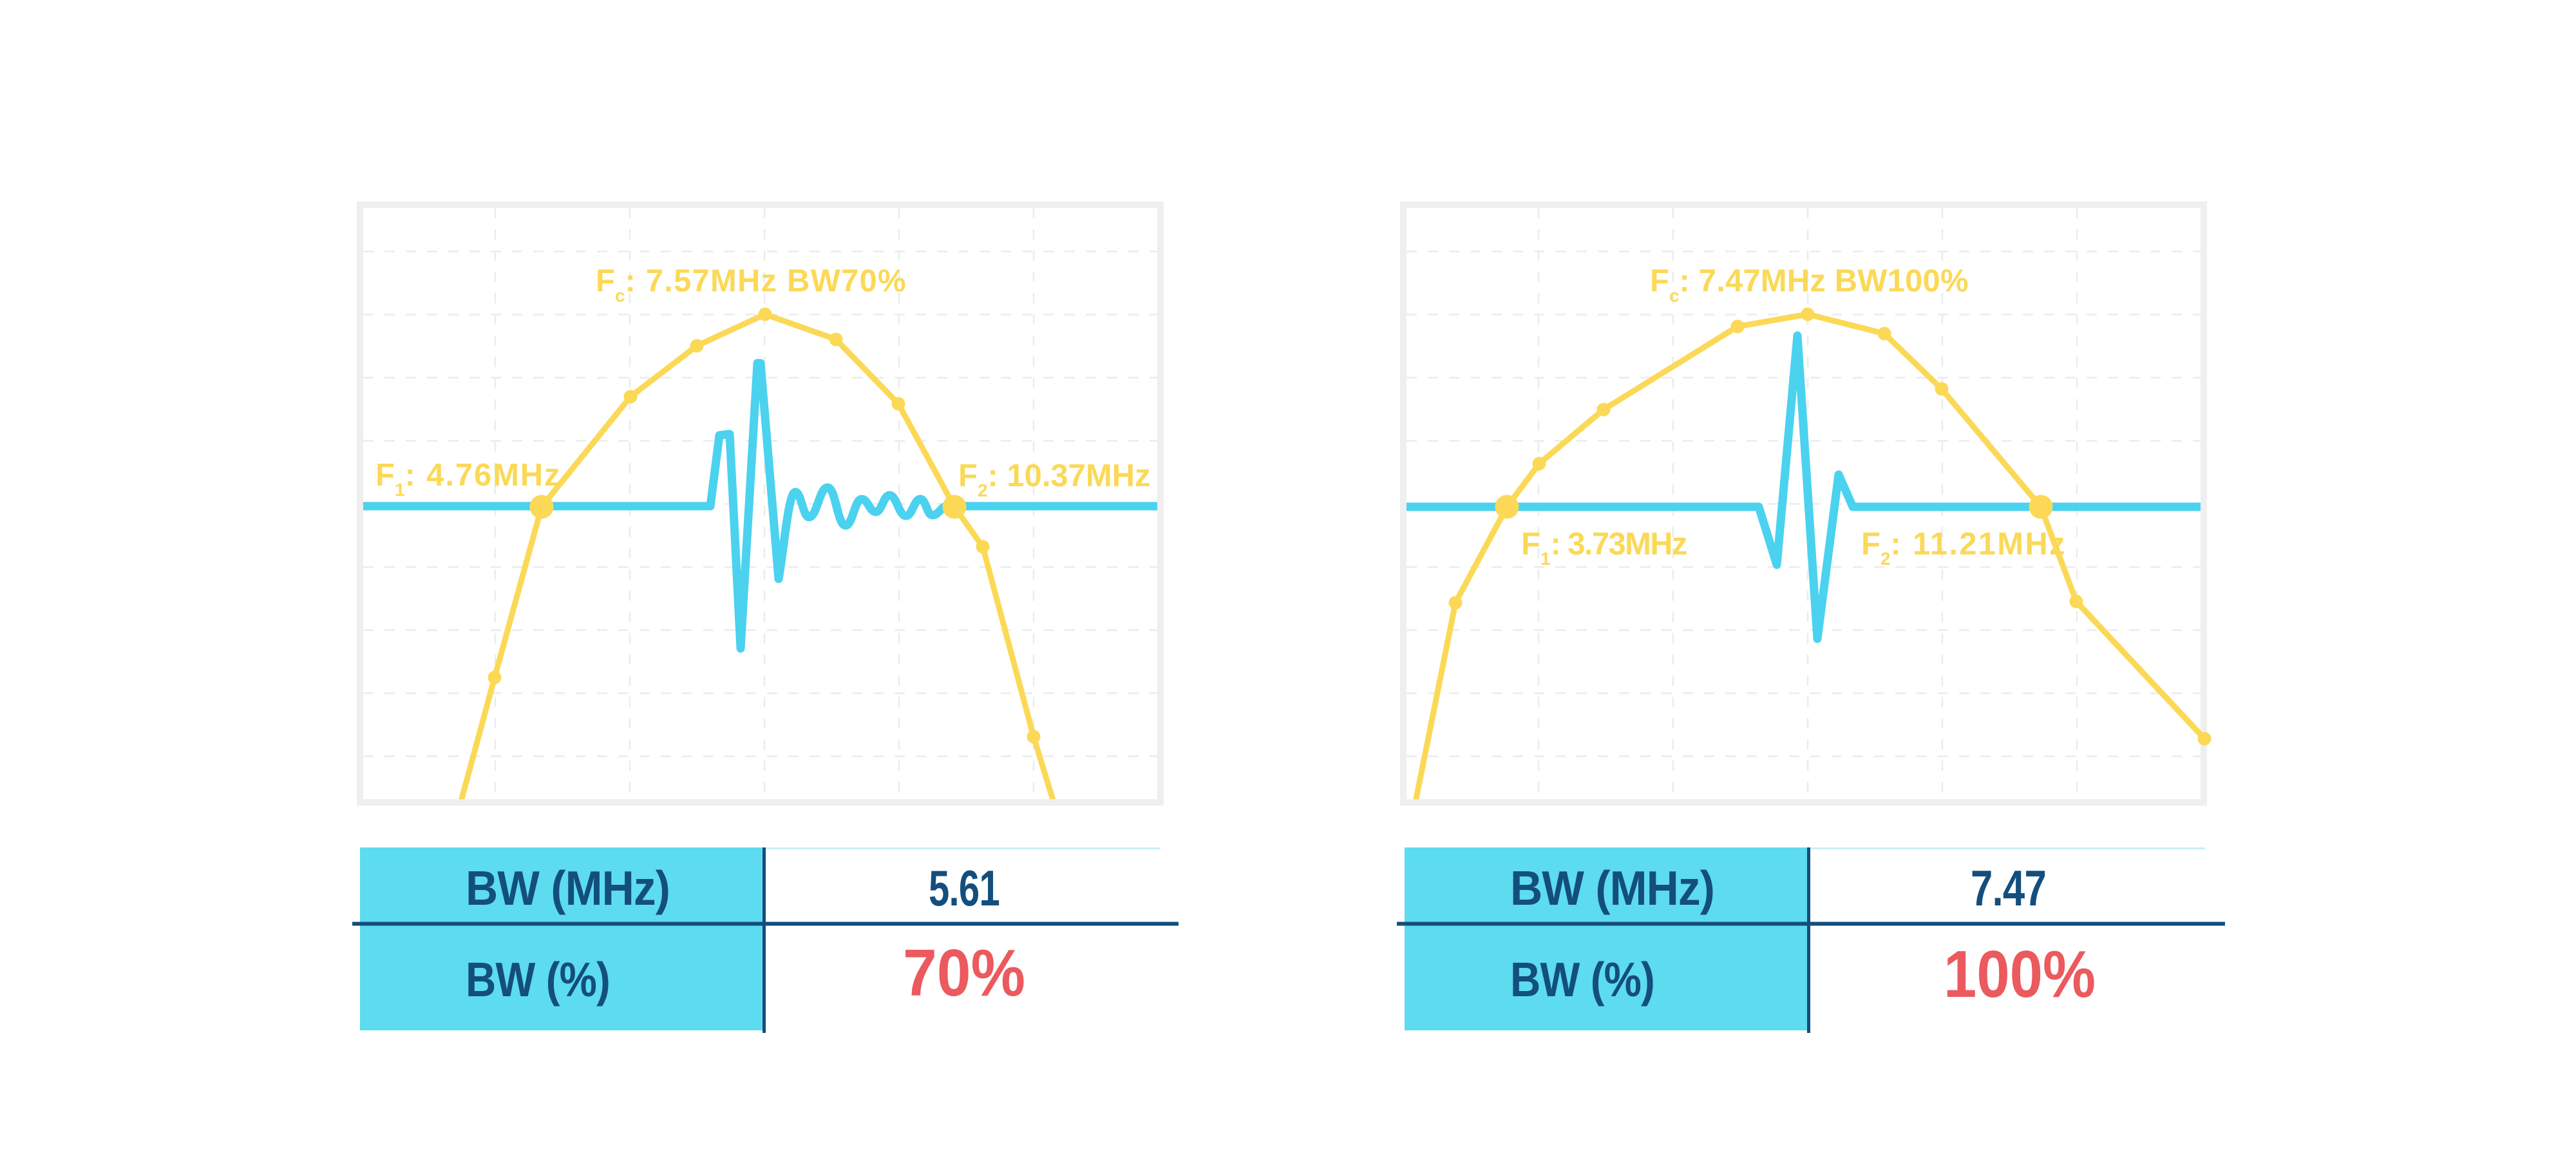 The width and height of the screenshot is (2576, 1154). I want to click on svg-text: 5.61, so click(964, 888).